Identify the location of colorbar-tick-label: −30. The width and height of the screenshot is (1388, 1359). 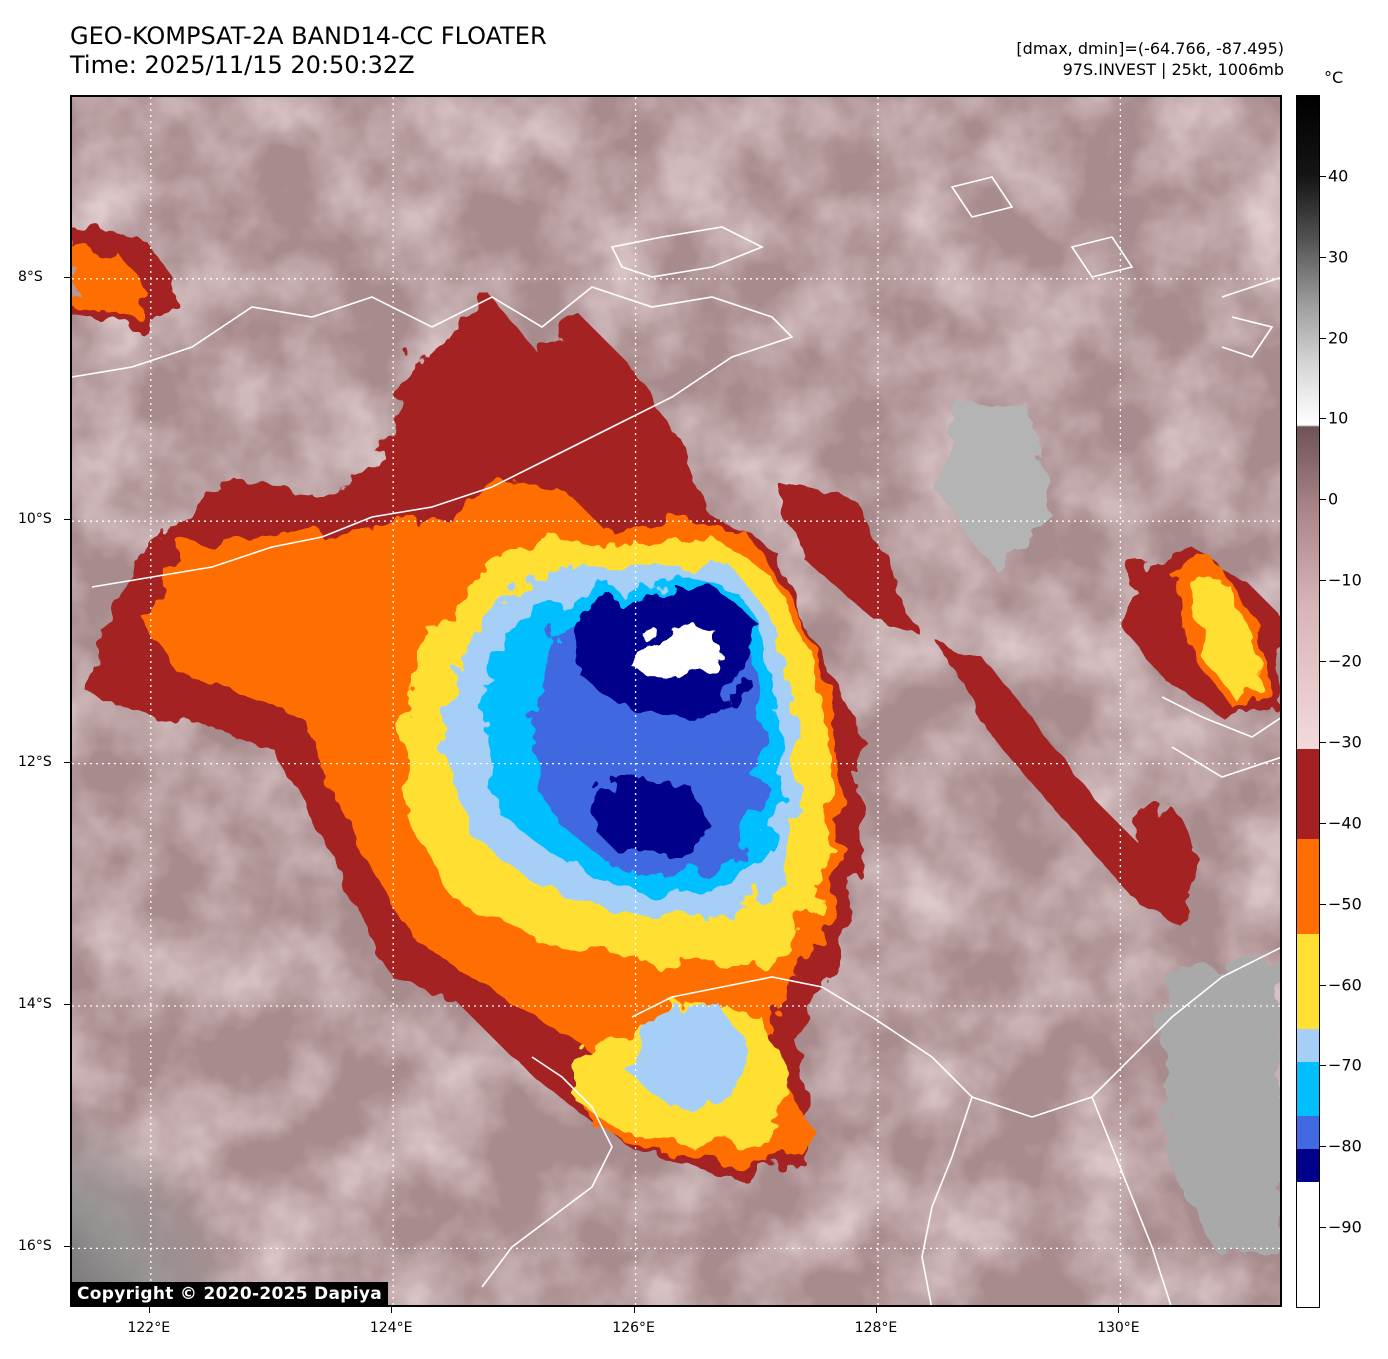
(1345, 742).